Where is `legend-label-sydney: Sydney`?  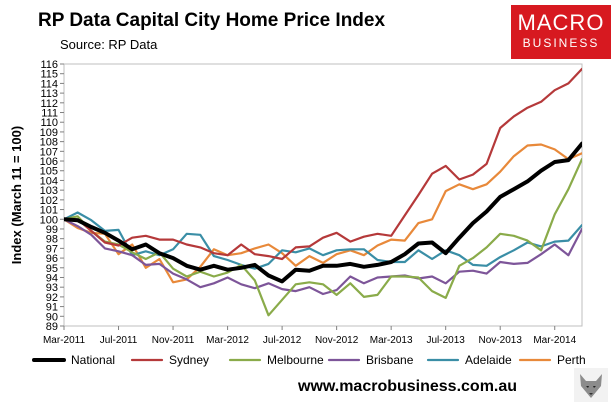 legend-label-sydney: Sydney is located at coordinates (189, 360).